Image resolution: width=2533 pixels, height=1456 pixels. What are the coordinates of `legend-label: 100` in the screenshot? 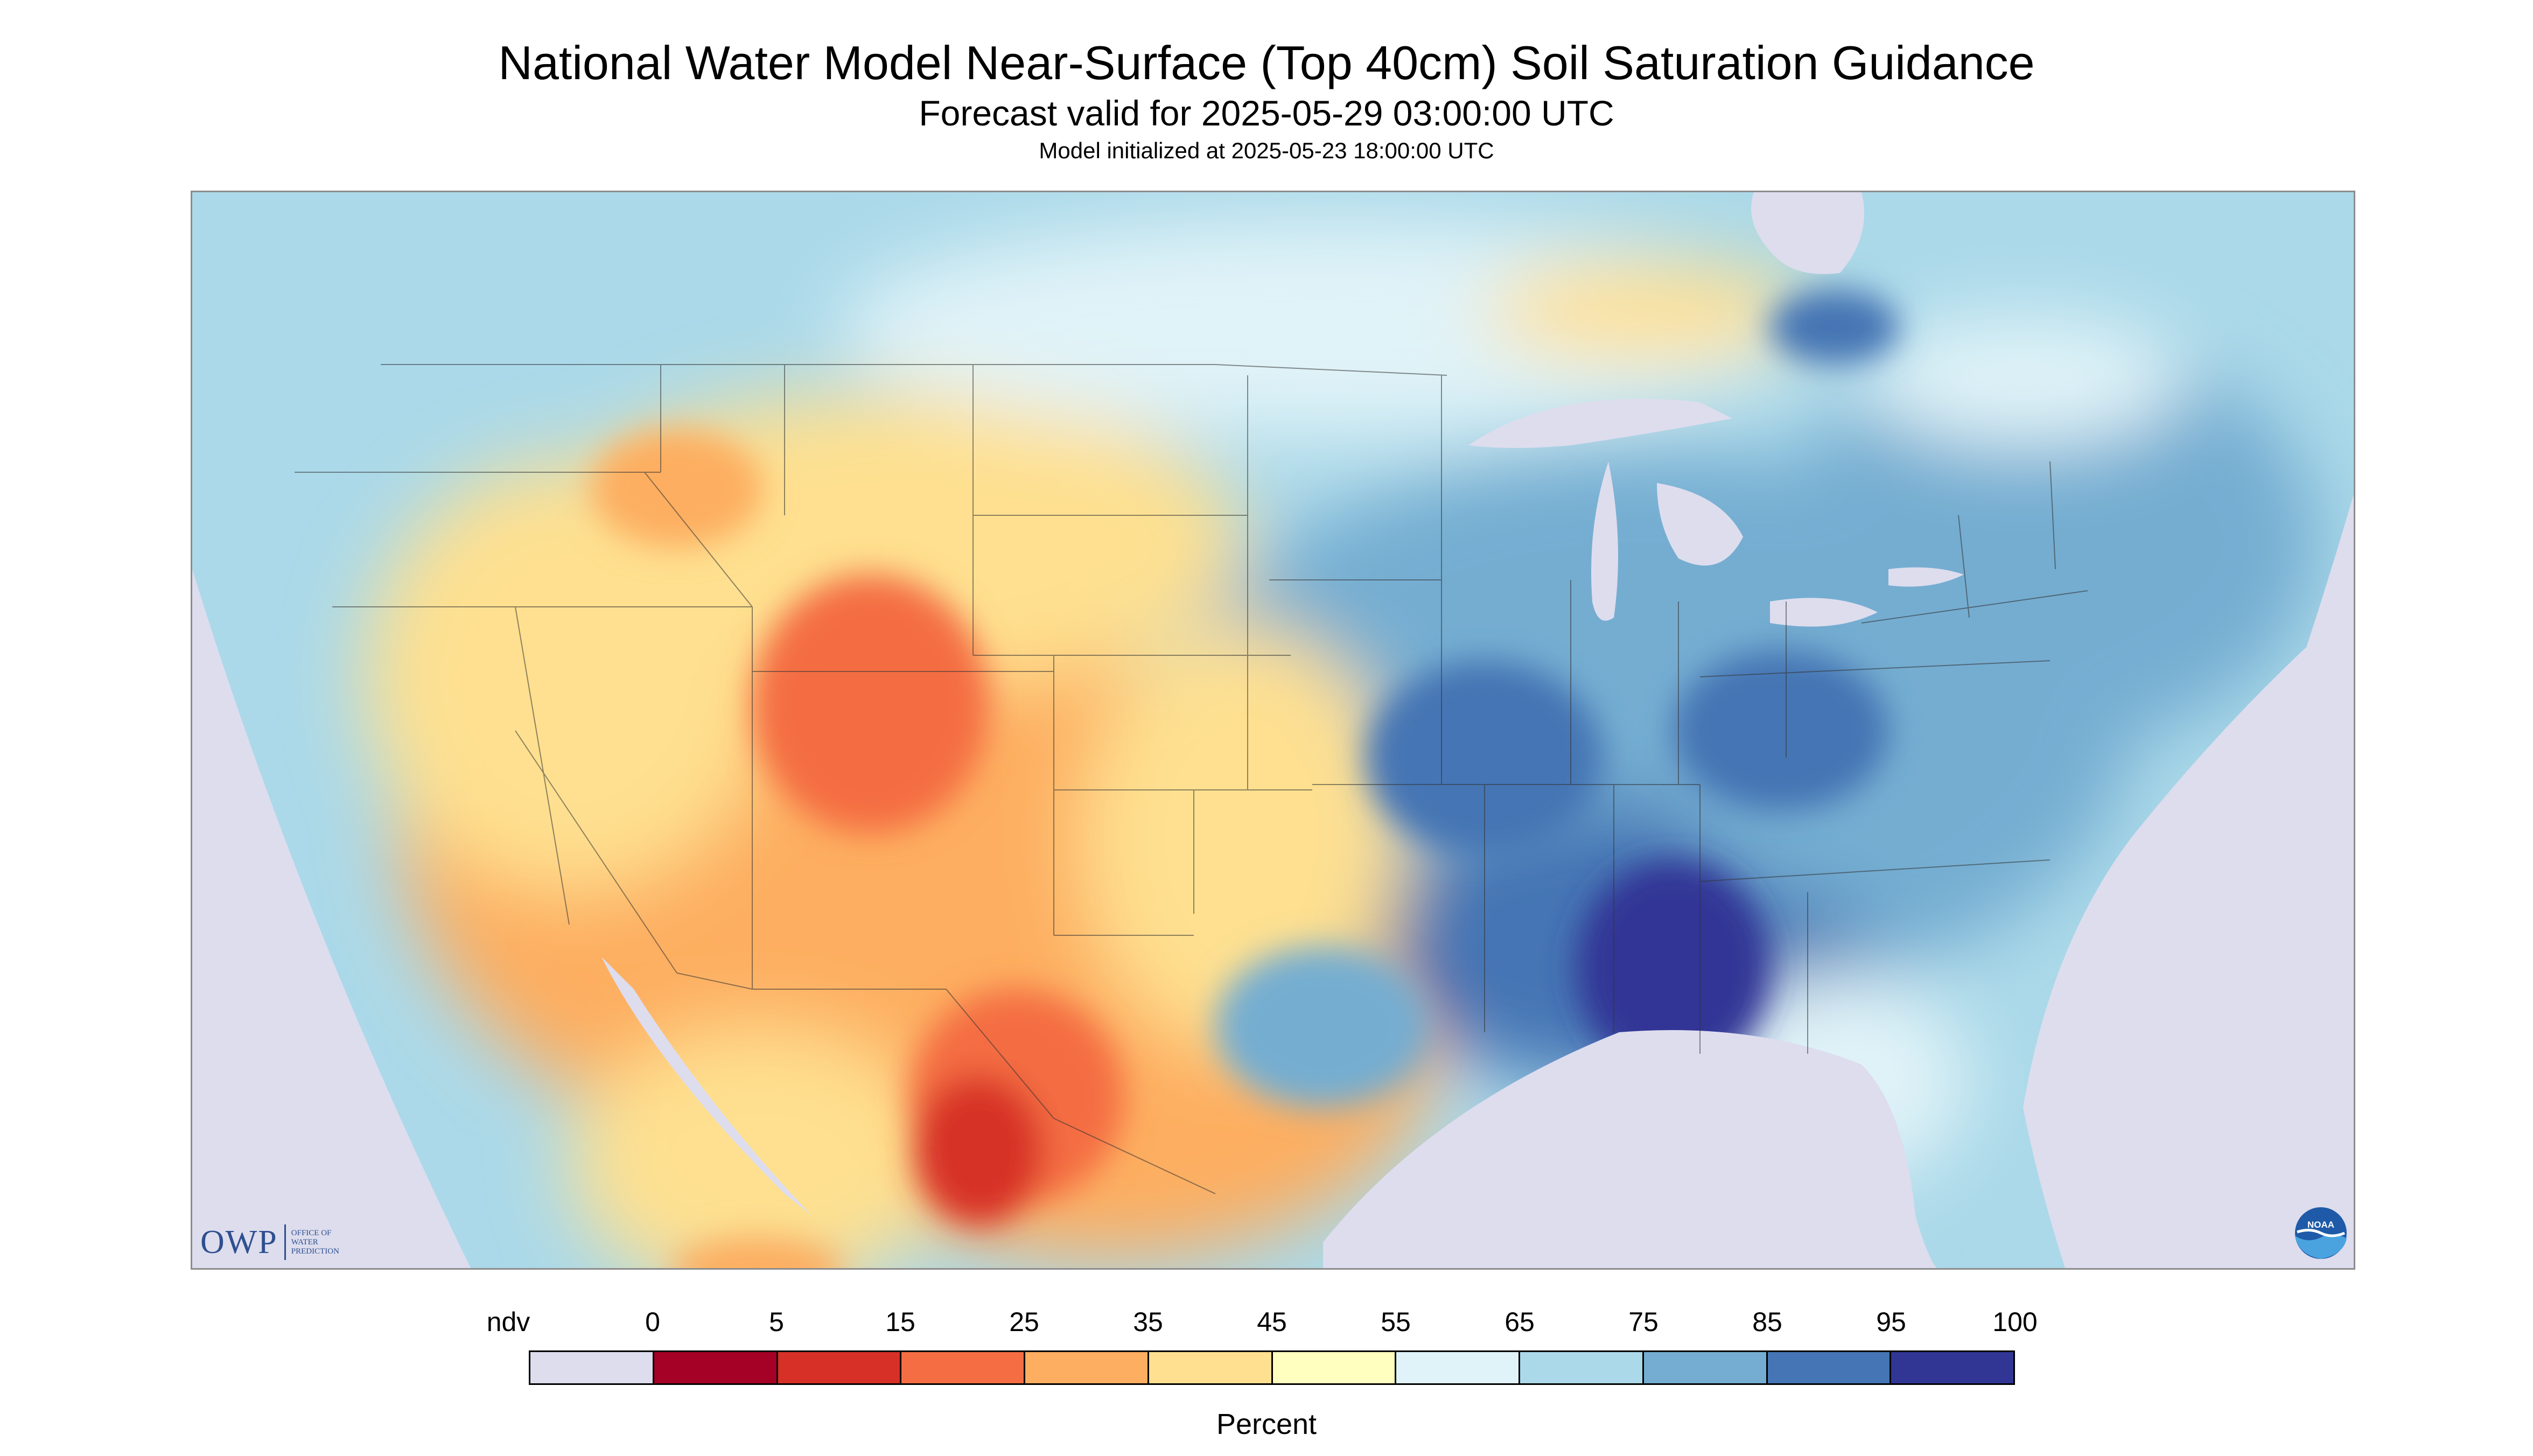 It's located at (2015, 1322).